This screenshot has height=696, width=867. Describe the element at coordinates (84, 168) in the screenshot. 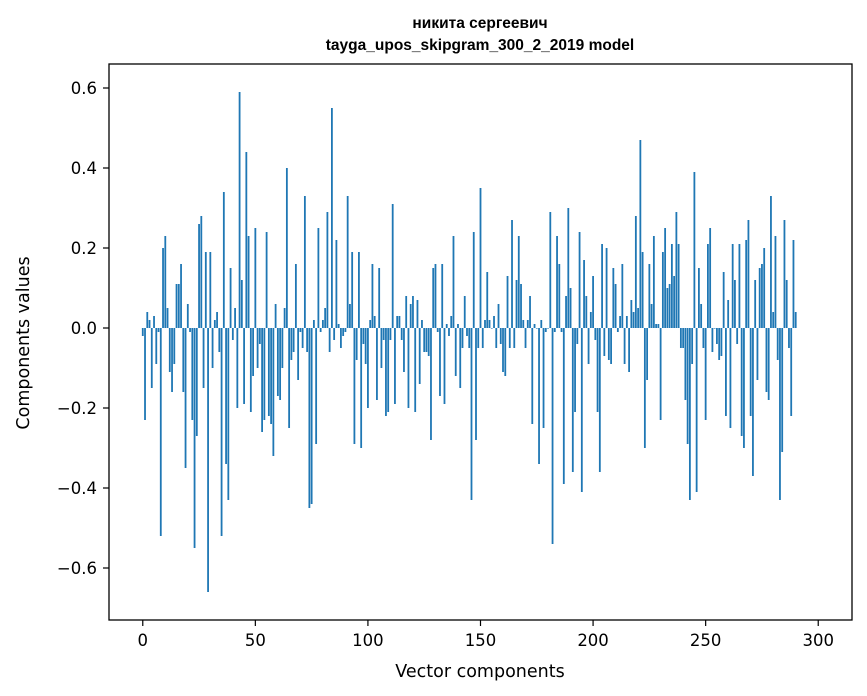

I see `y-tick-label: 0.4` at that location.